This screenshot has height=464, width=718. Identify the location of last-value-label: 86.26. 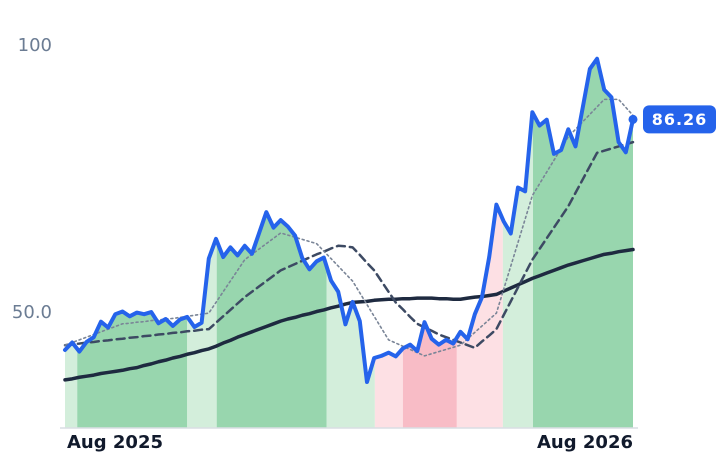
(680, 119).